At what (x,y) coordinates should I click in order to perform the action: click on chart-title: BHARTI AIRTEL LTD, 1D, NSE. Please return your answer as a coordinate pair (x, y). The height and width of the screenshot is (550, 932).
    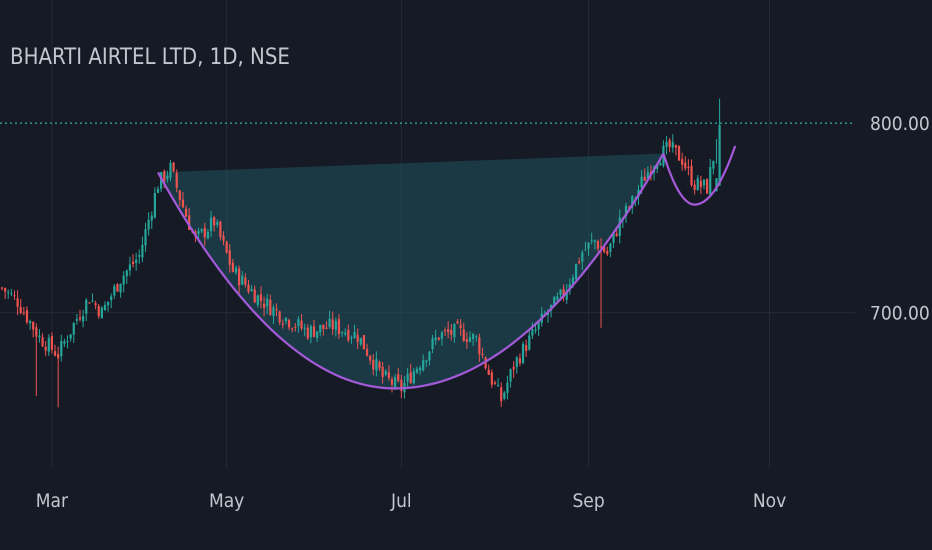
    Looking at the image, I should click on (150, 57).